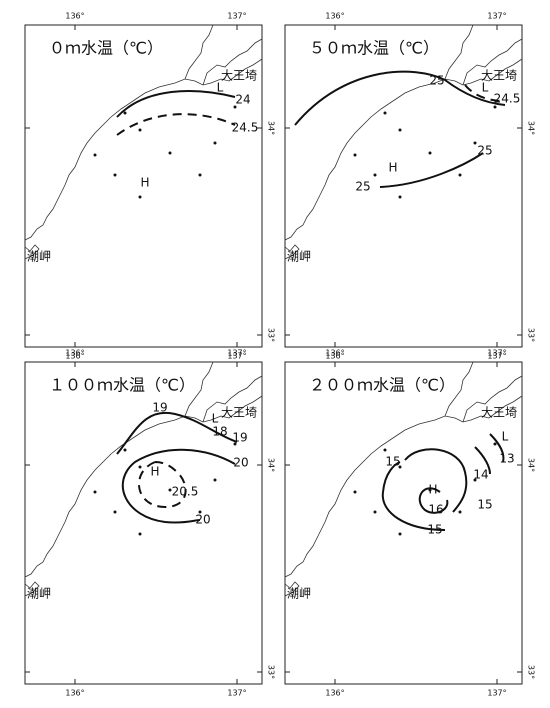 The width and height of the screenshot is (550, 708). I want to click on panel-title: ５０ｍ水温（℃）, so click(374, 48).